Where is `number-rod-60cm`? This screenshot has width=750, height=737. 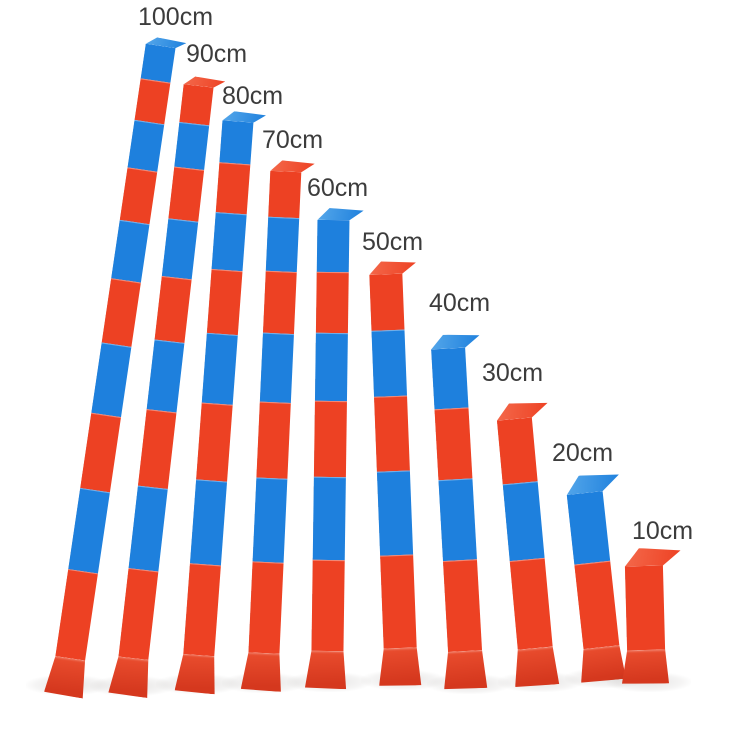
number-rod-60cm is located at coordinates (330, 446).